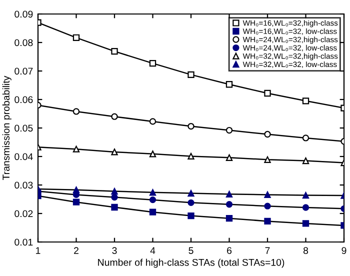  What do you see at coordinates (344, 250) in the screenshot?
I see `x-tick-label: 9` at bounding box center [344, 250].